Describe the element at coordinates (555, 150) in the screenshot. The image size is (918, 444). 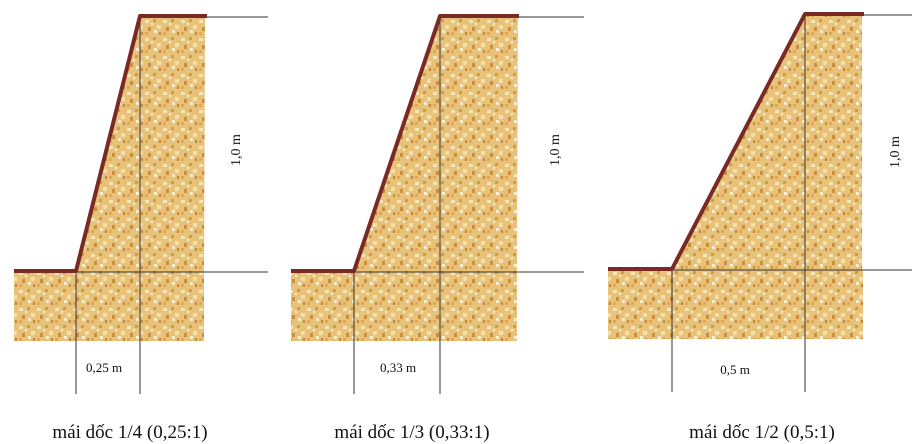
I see `height-label-2: 1,0 m` at that location.